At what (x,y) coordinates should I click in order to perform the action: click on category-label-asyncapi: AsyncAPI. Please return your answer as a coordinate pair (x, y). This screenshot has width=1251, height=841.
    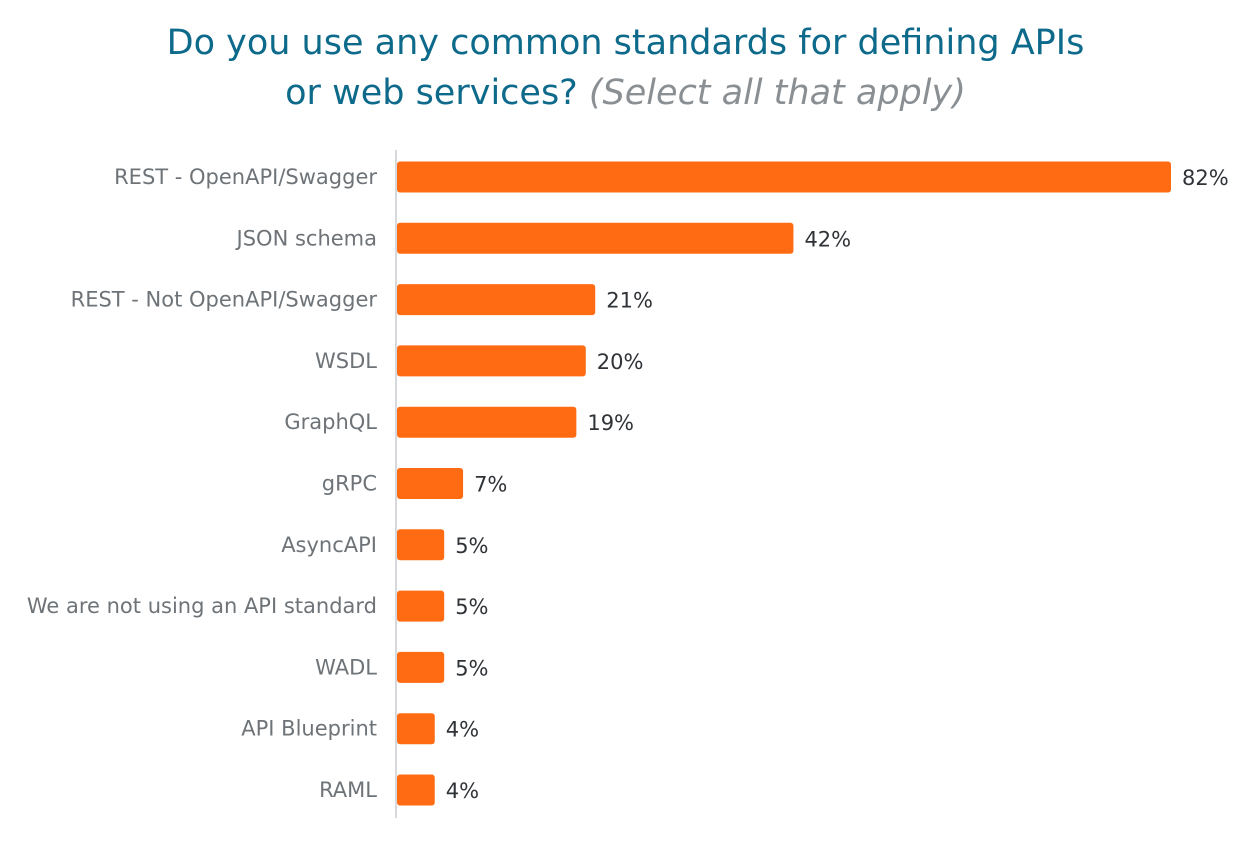
    Looking at the image, I should click on (329, 545).